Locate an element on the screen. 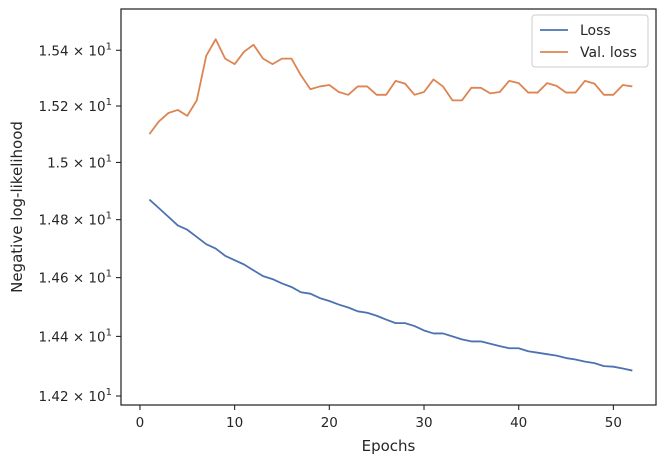 The width and height of the screenshot is (667, 463). legend-box is located at coordinates (590, 41).